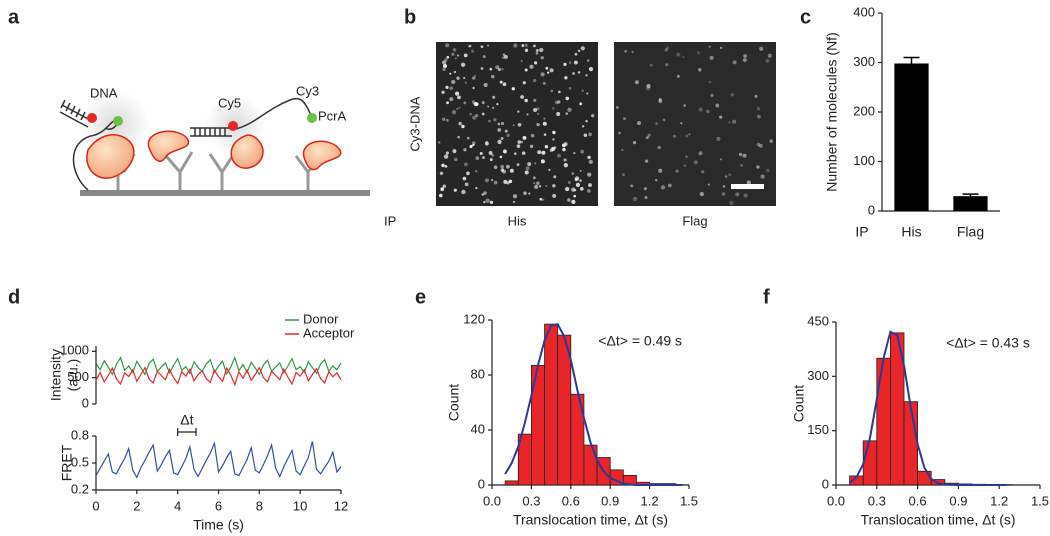  I want to click on y-tick-label: 80, so click(478, 373).